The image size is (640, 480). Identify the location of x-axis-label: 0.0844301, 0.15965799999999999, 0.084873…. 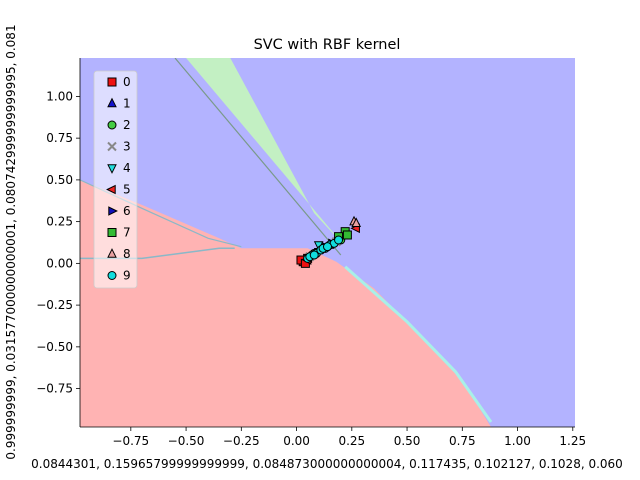
(327, 464).